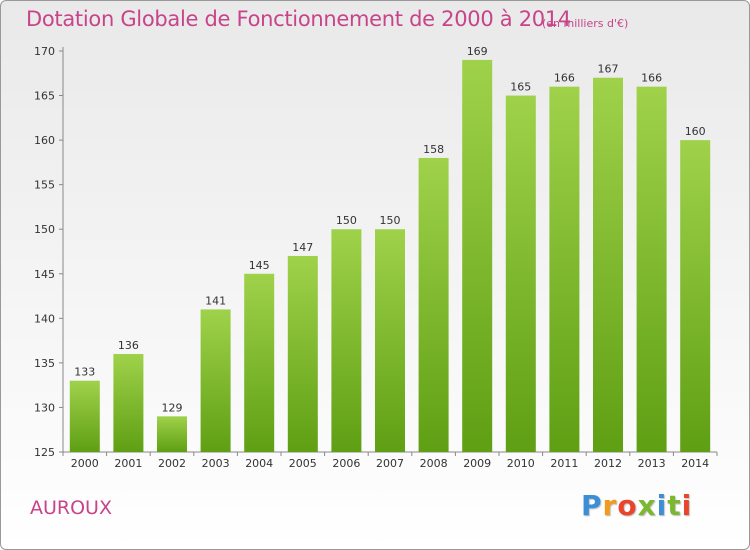 The image size is (750, 550). What do you see at coordinates (647, 505) in the screenshot?
I see `logo-letter: x` at bounding box center [647, 505].